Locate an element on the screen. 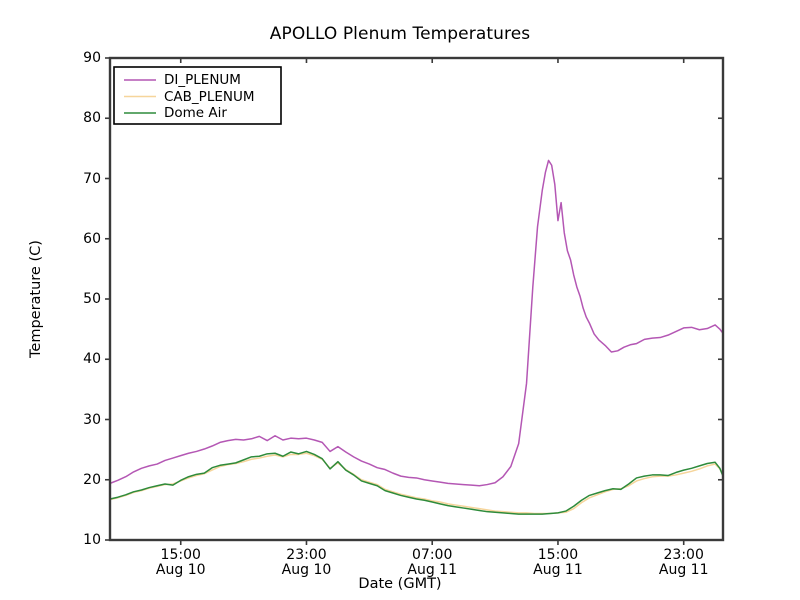 Image resolution: width=800 pixels, height=600 pixels. x-tick-label-time: 07:00 is located at coordinates (432, 555).